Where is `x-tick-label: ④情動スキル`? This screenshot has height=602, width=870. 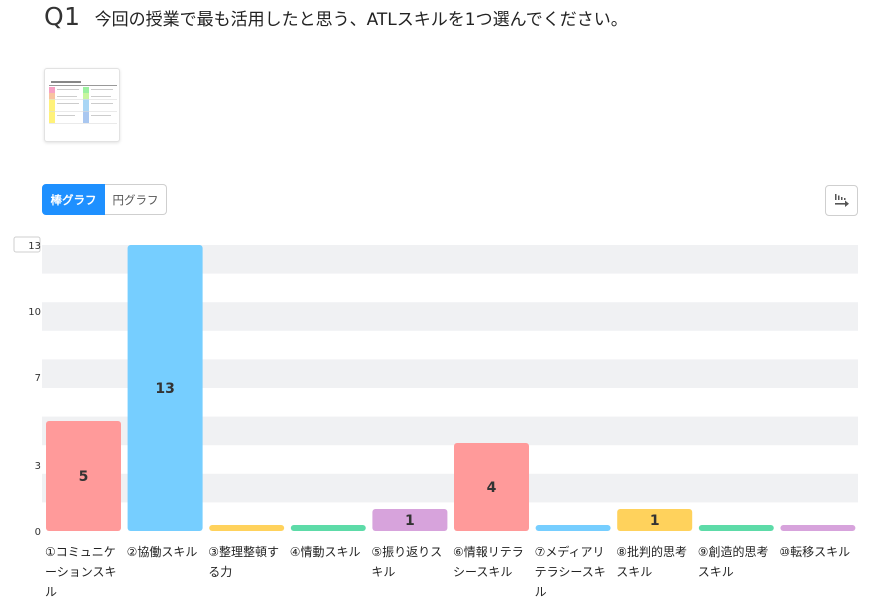
x-tick-label: ④情動スキル is located at coordinates (325, 552).